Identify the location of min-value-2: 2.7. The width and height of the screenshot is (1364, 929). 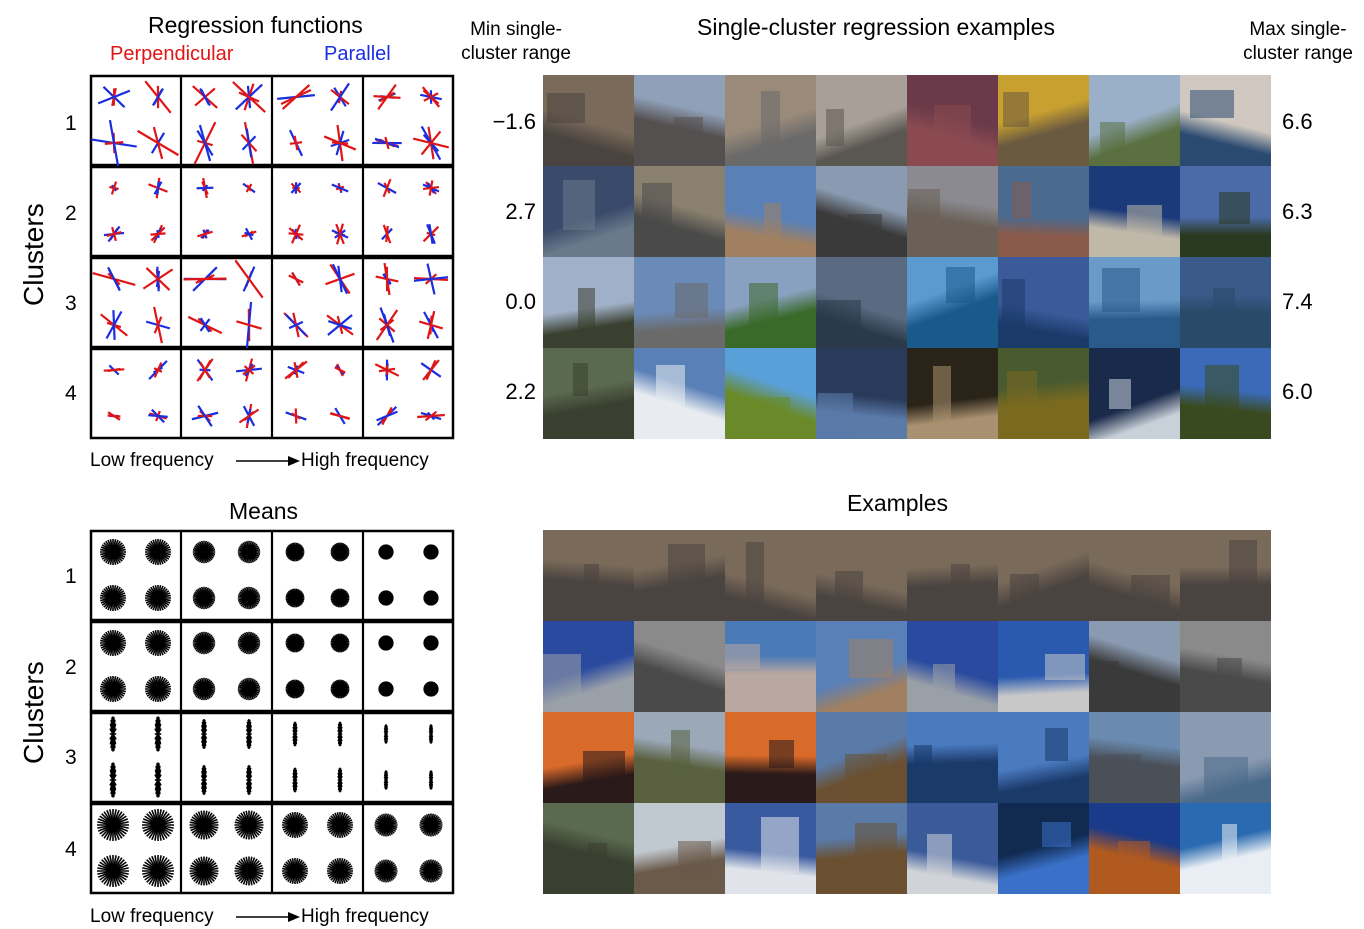
(520, 211).